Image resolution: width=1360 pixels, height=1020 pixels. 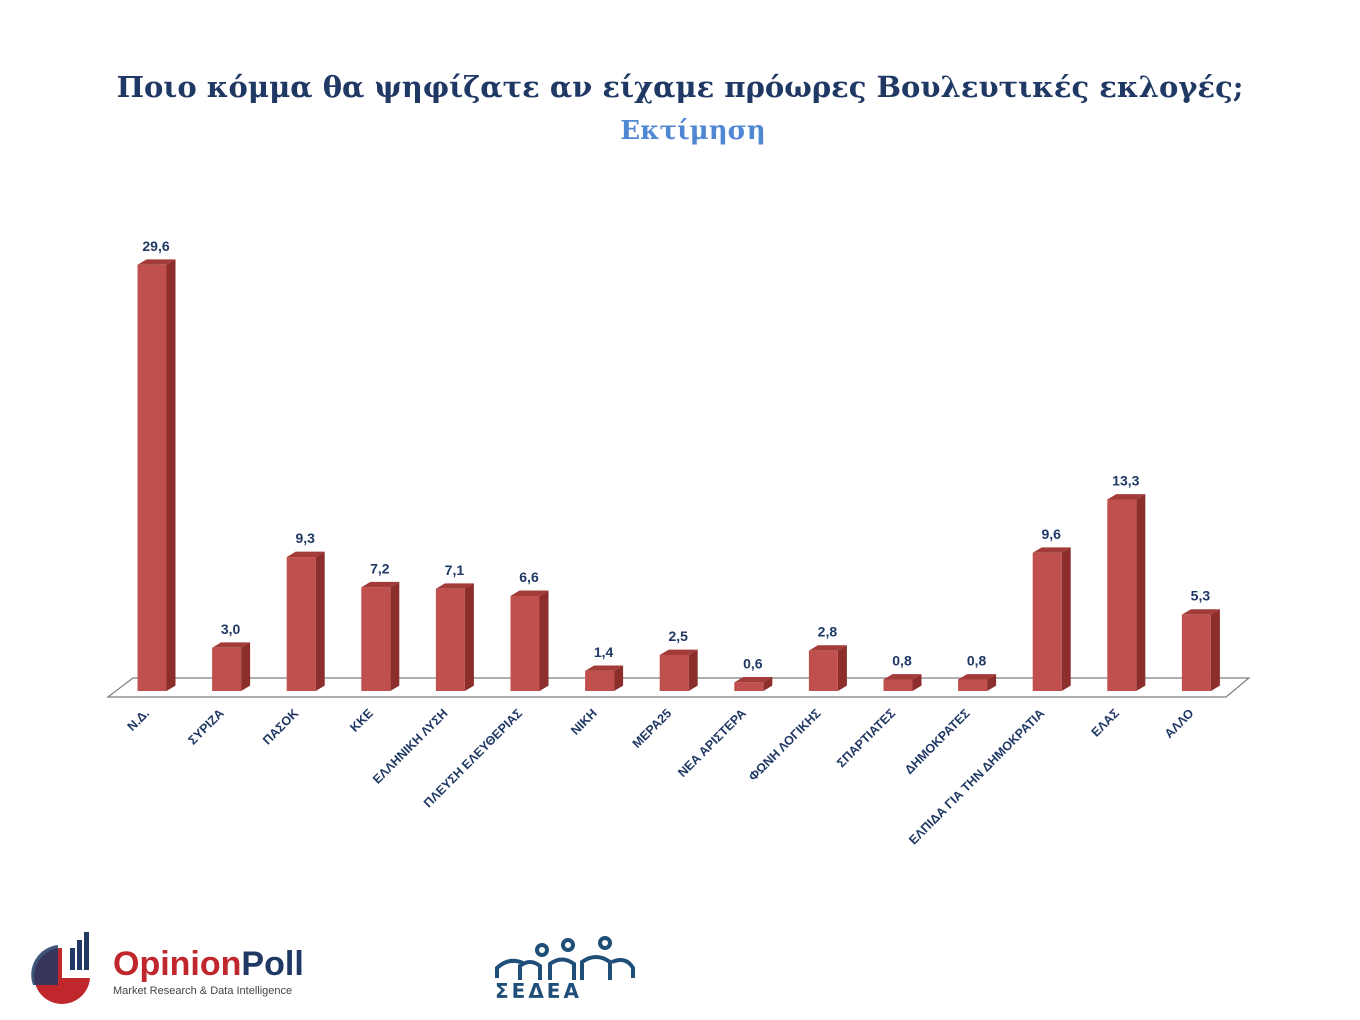 I want to click on category-label: ΕΛΛΗΝΙΚΗ ΛΥΣΗ, so click(x=410, y=746).